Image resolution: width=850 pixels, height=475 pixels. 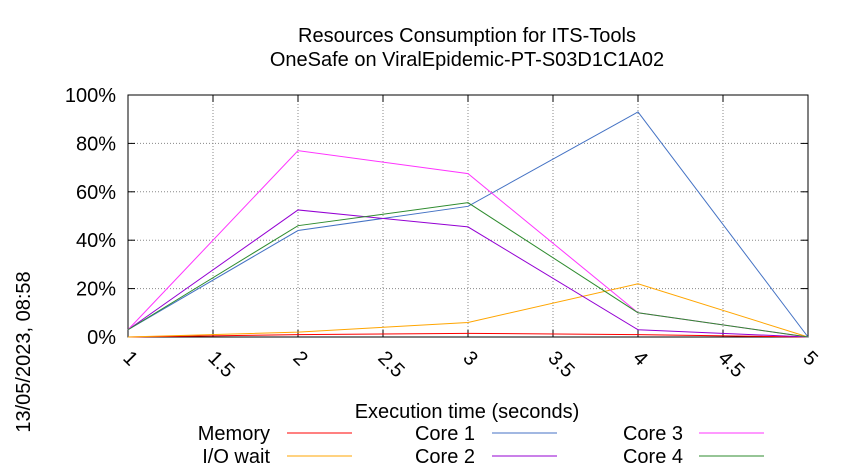 What do you see at coordinates (653, 434) in the screenshot?
I see `legend-label: Core 3` at bounding box center [653, 434].